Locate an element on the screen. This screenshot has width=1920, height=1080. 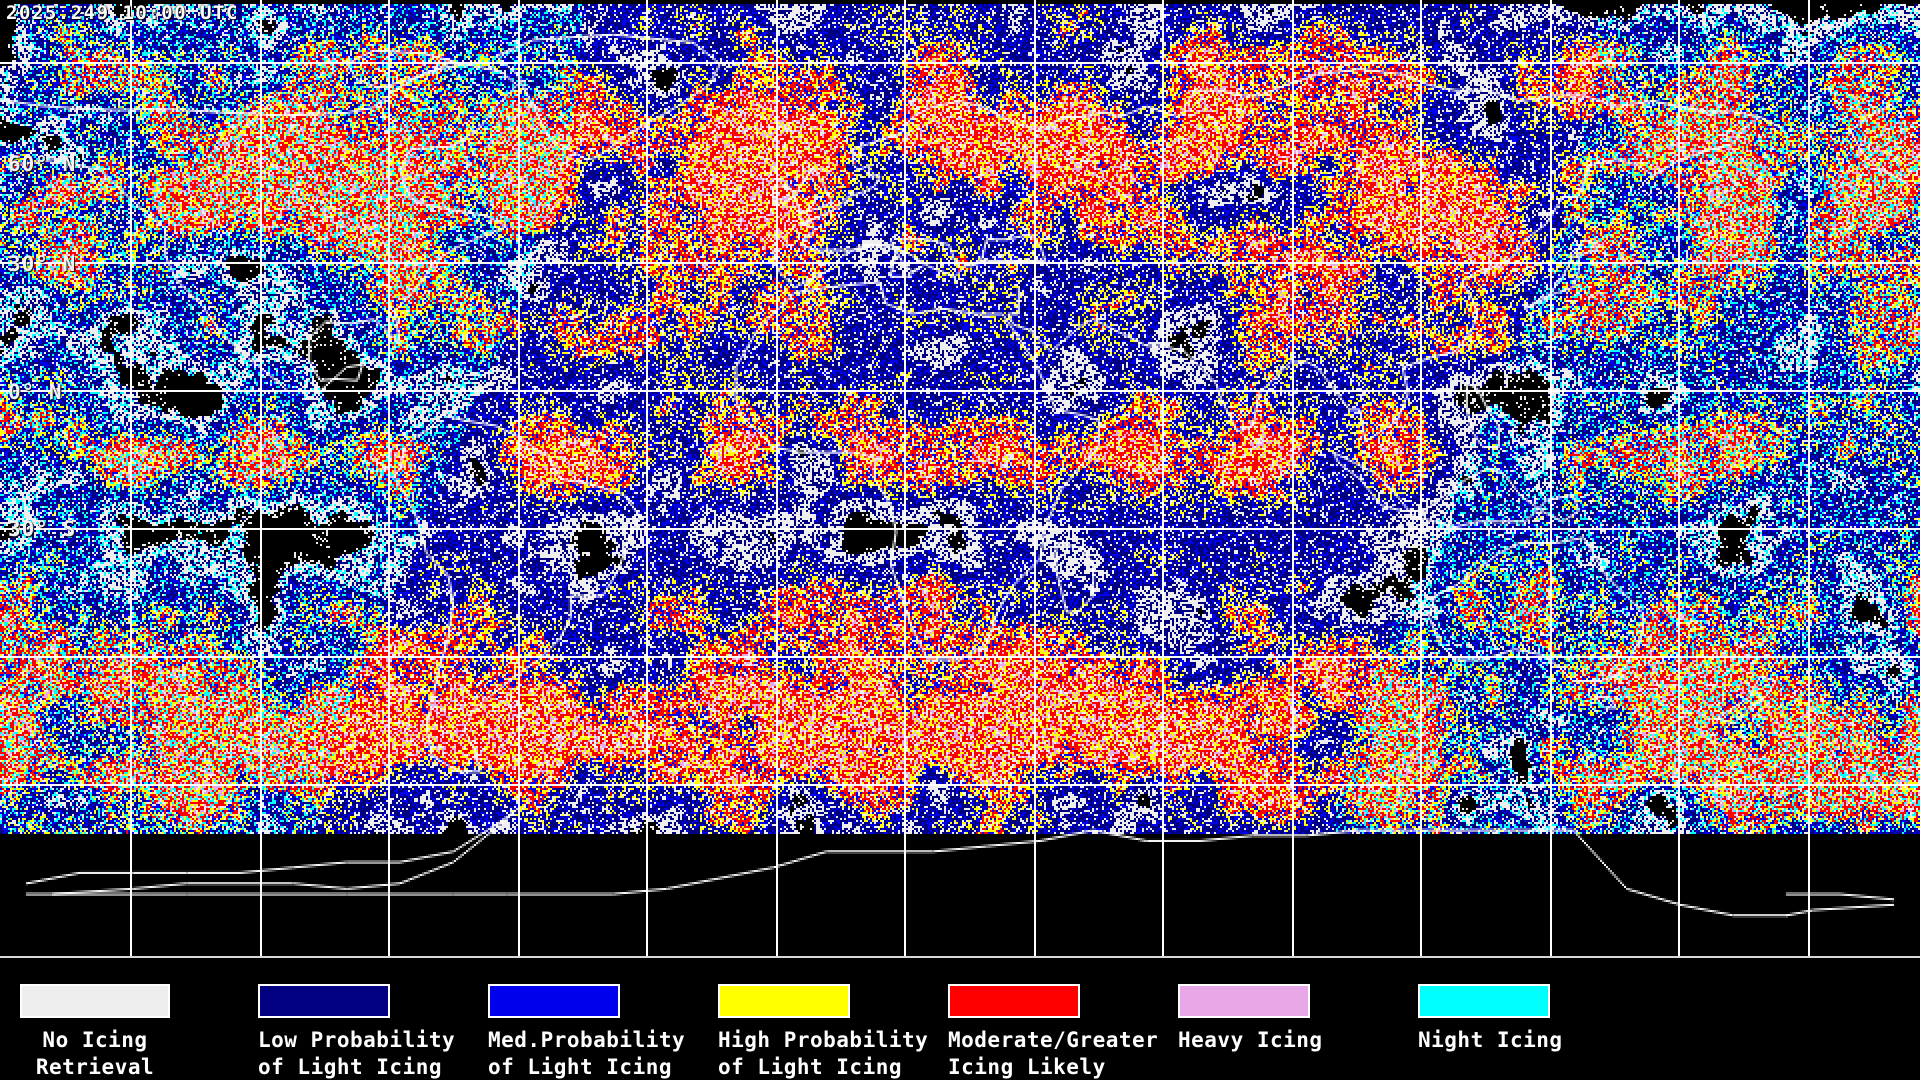
timestamp-label: 2025.249 10:00 UTC is located at coordinates (122, 13).